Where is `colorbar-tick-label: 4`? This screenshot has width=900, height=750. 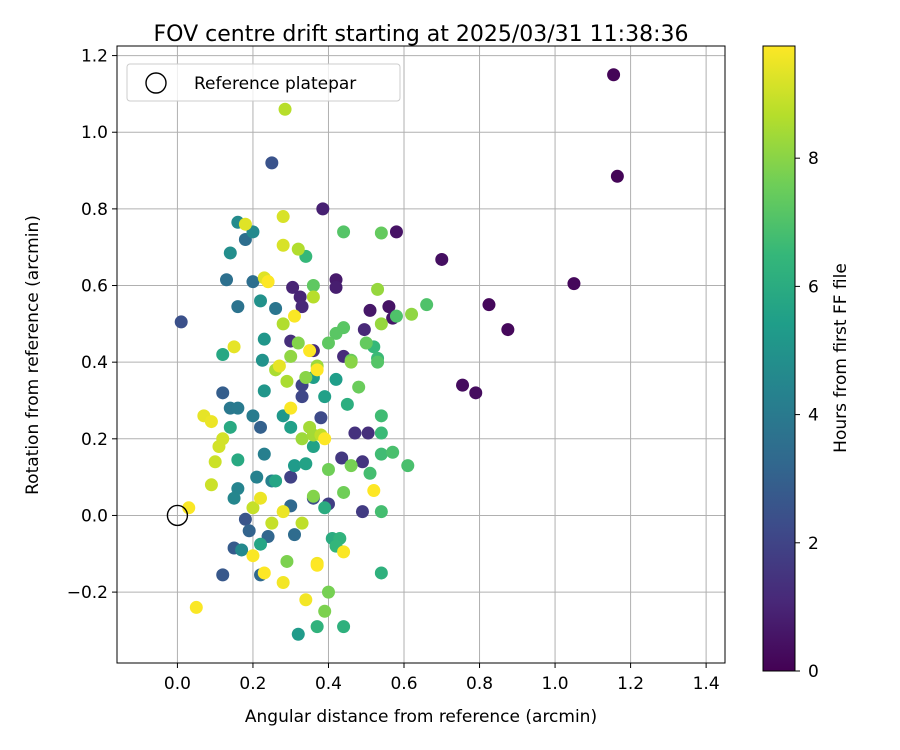 colorbar-tick-label: 4 is located at coordinates (813, 416).